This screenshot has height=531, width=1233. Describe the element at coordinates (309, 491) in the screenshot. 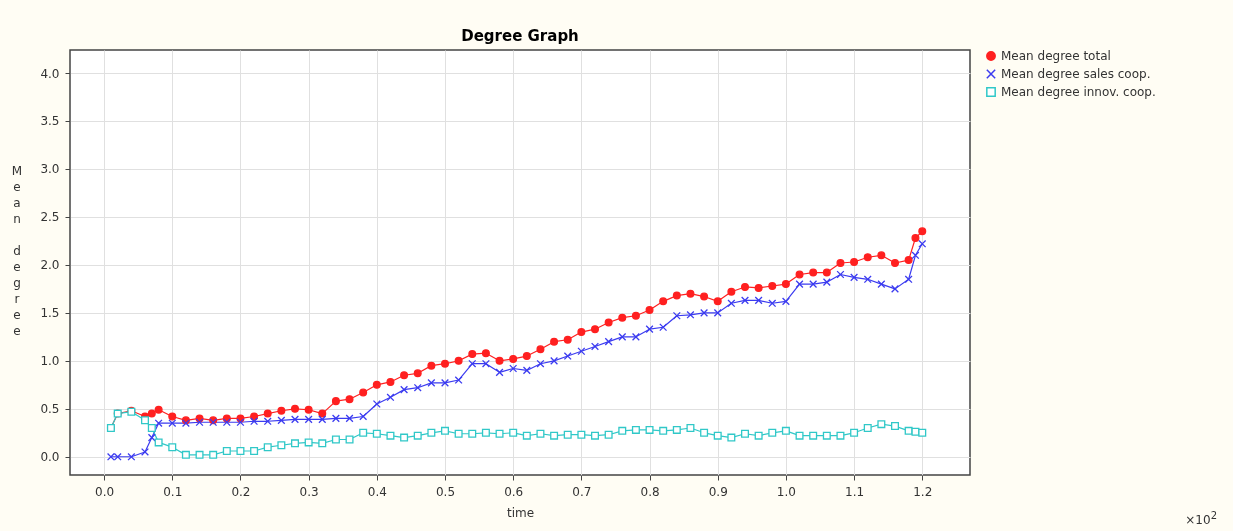

I see `x-tick-label: 0.3` at that location.